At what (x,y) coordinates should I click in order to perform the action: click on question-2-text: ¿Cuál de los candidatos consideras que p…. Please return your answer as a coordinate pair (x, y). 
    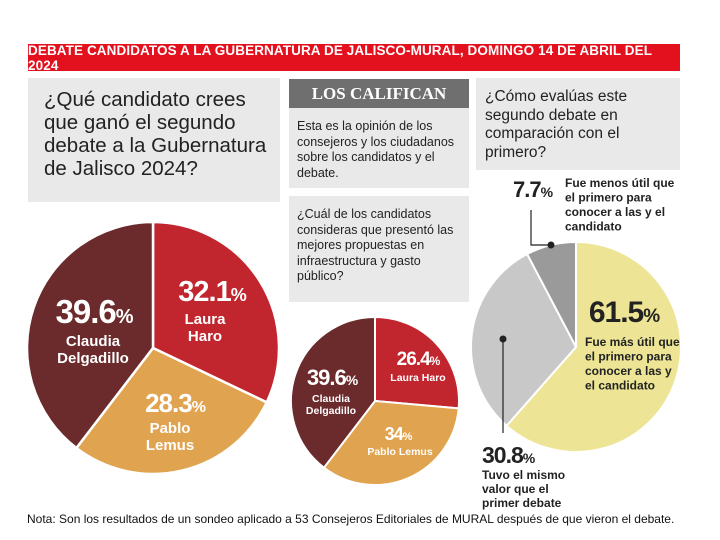
    Looking at the image, I should click on (375, 245).